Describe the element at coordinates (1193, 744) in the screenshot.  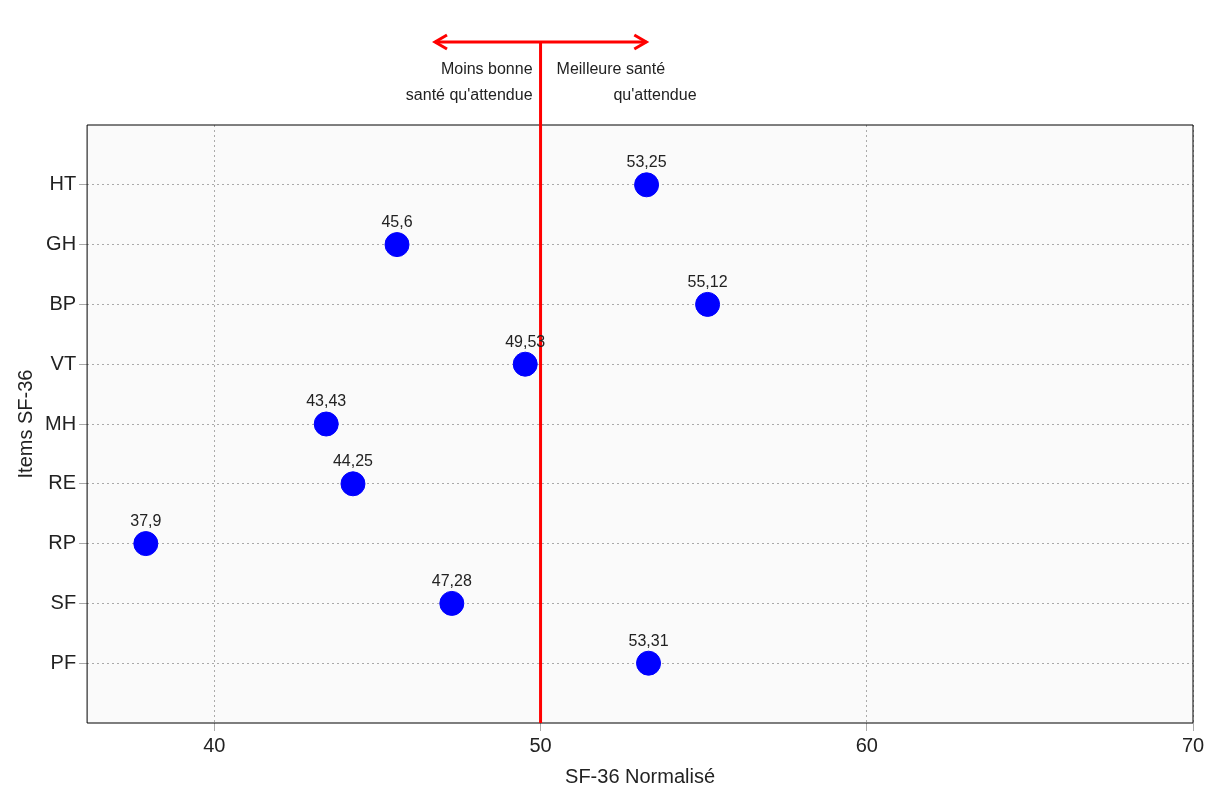
I see `x-tick-label: 70` at that location.